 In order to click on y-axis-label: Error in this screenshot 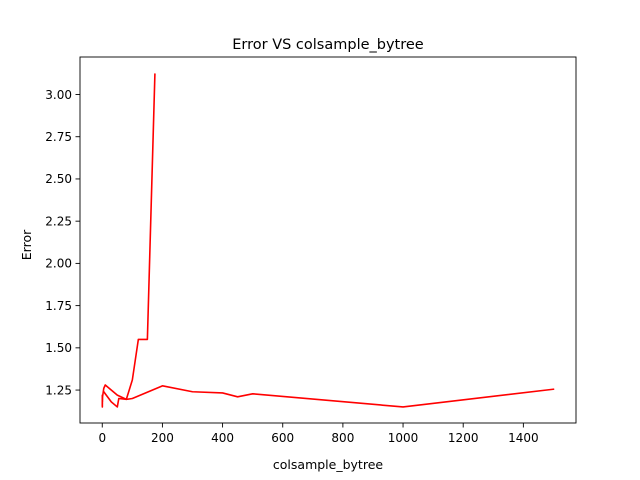, I will do `click(26, 244)`.